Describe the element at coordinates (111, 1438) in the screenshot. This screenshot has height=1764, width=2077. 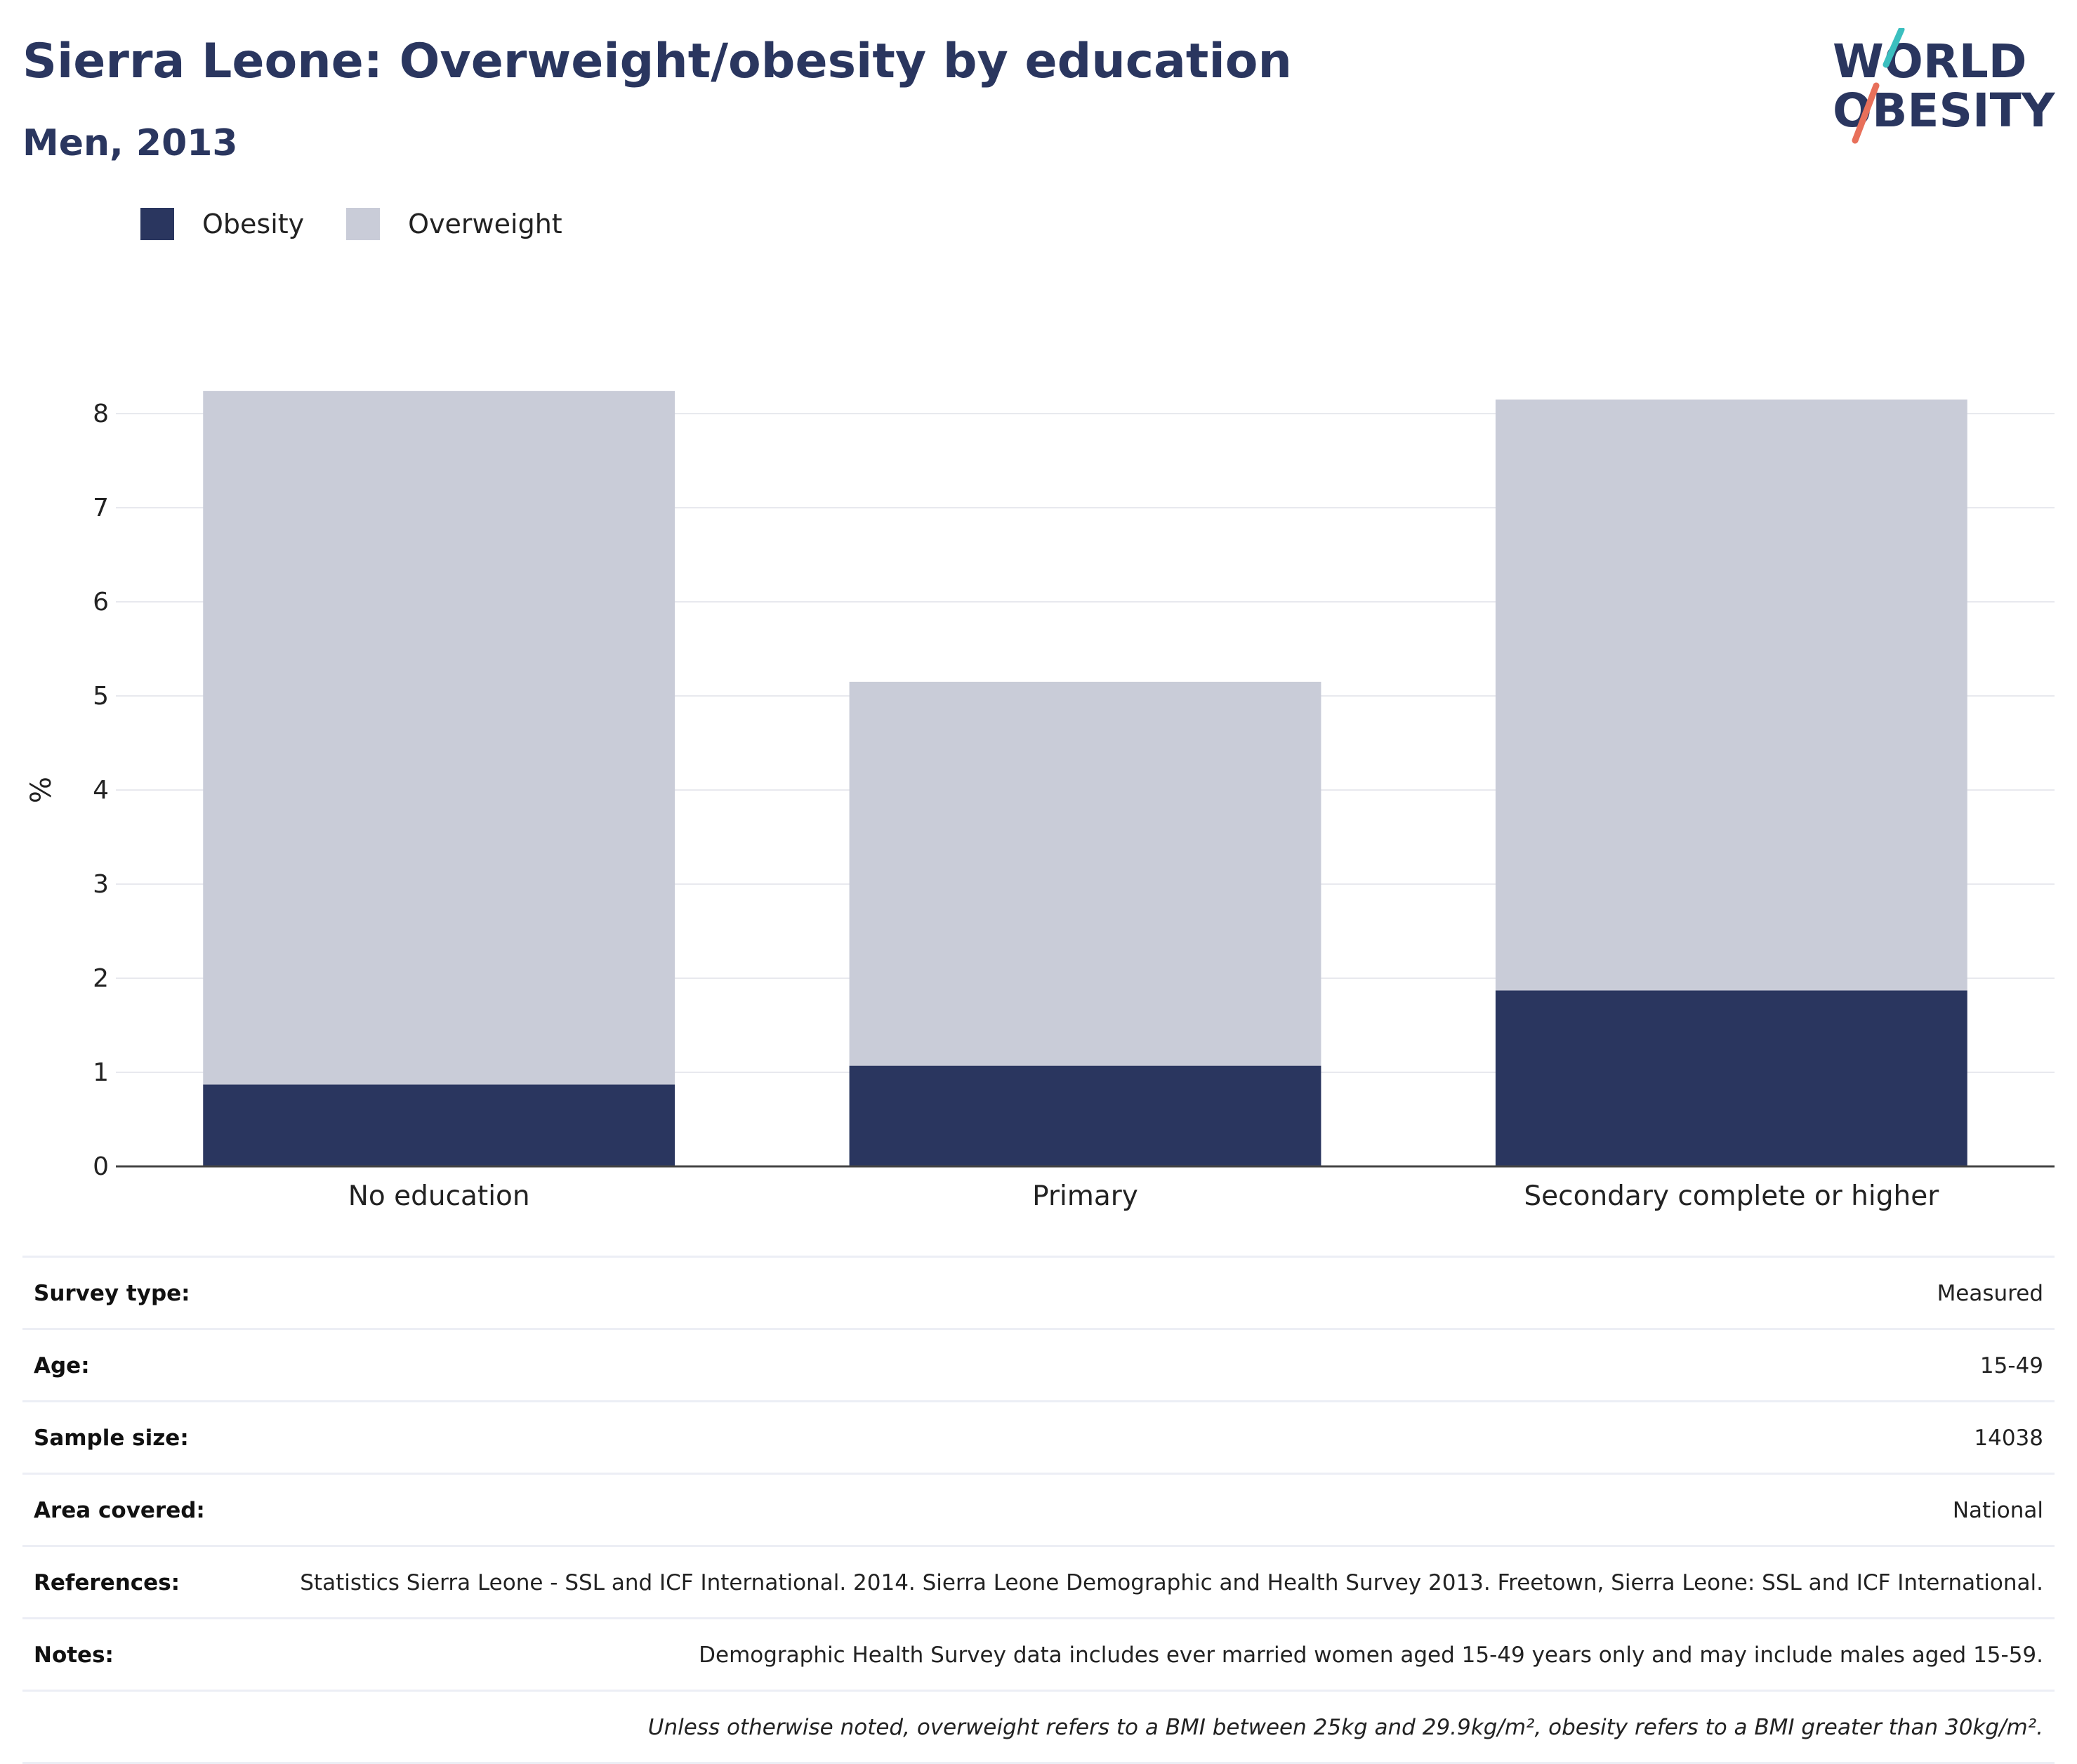
I see `info-key: Sample size:` at that location.